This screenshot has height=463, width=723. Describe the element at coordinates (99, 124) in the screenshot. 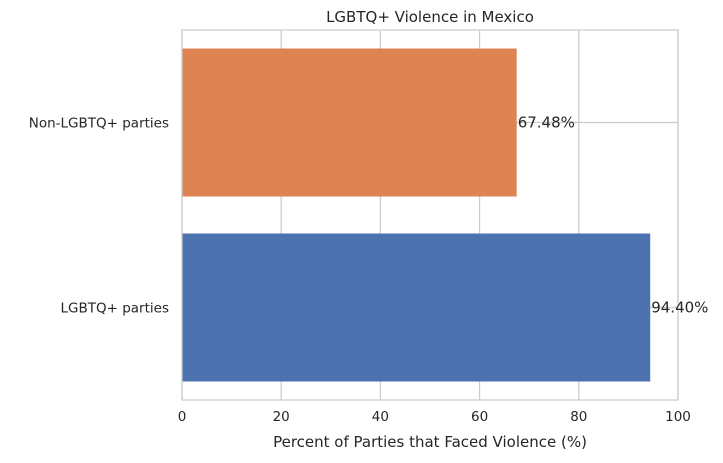

I see `y-category-label: Non-LGBTQ+ parties` at that location.